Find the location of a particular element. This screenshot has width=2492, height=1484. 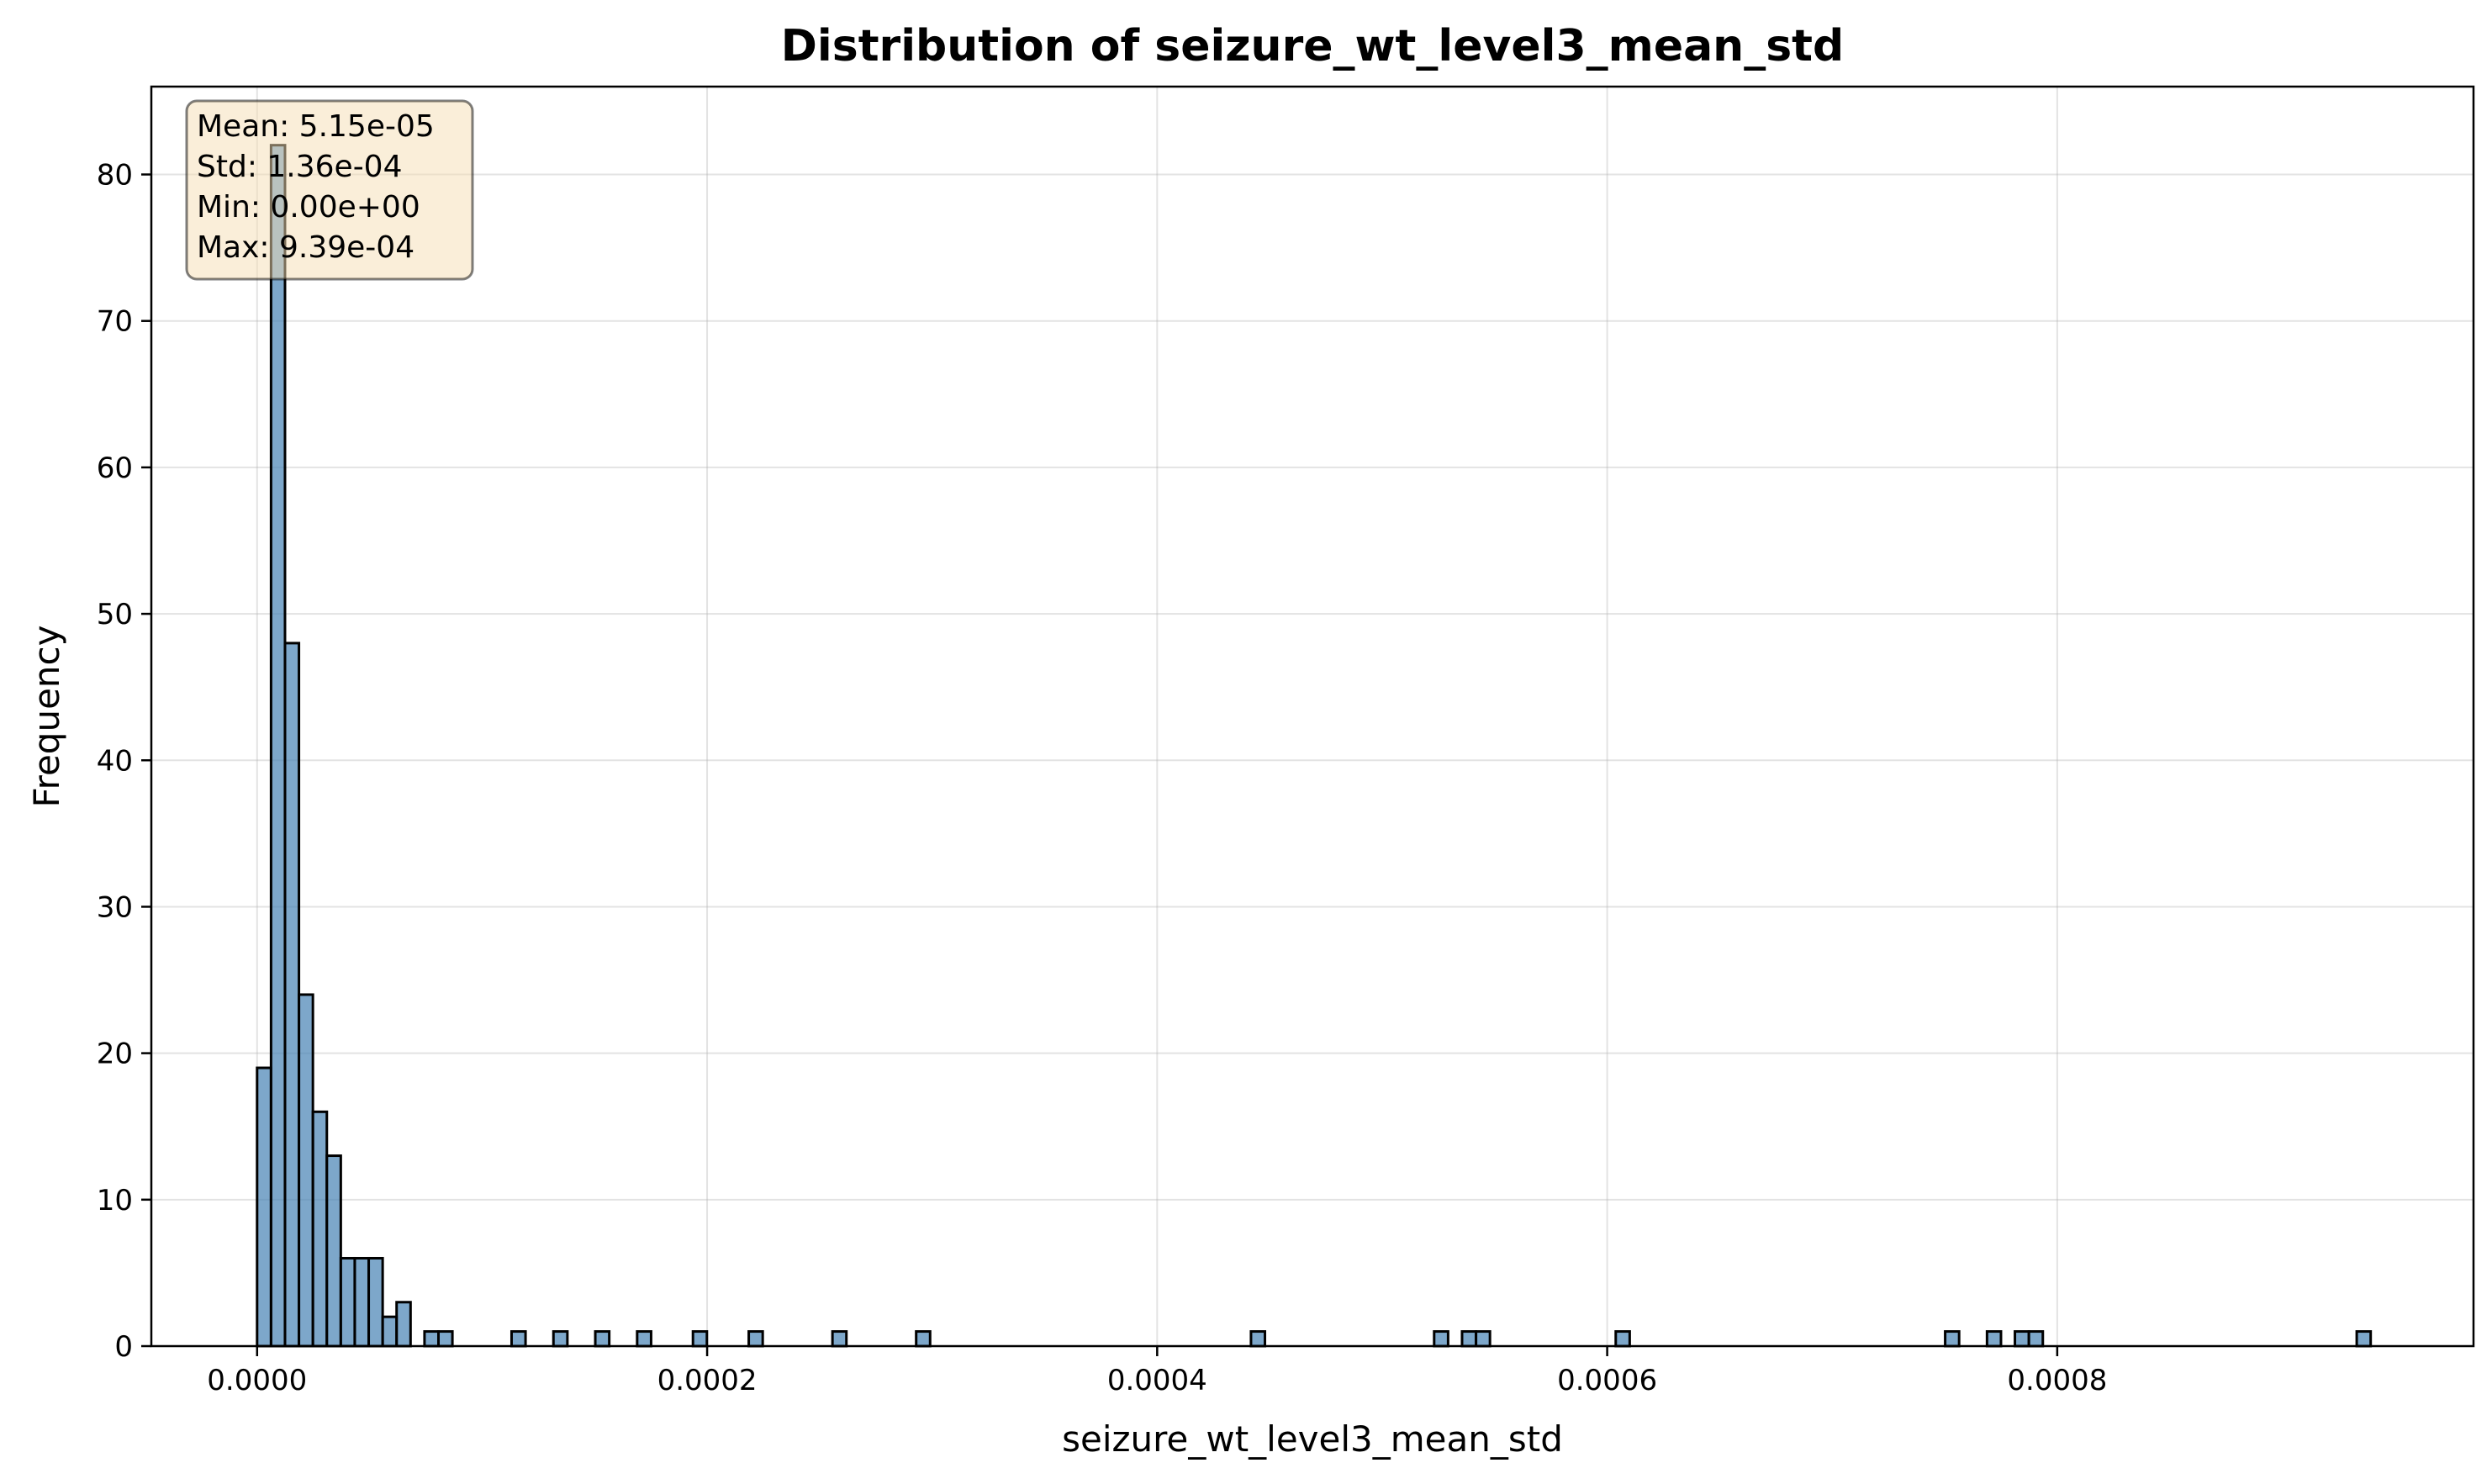

x-tick-label: 0.0006 is located at coordinates (1607, 1380).